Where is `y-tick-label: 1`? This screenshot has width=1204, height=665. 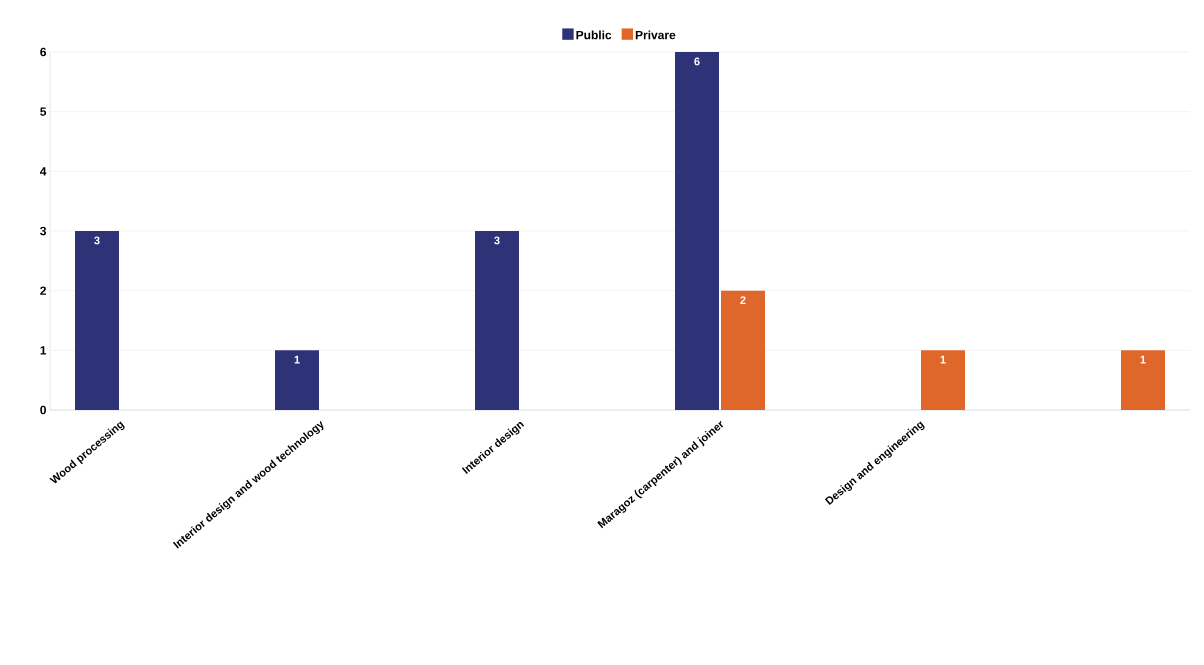 y-tick-label: 1 is located at coordinates (43, 350).